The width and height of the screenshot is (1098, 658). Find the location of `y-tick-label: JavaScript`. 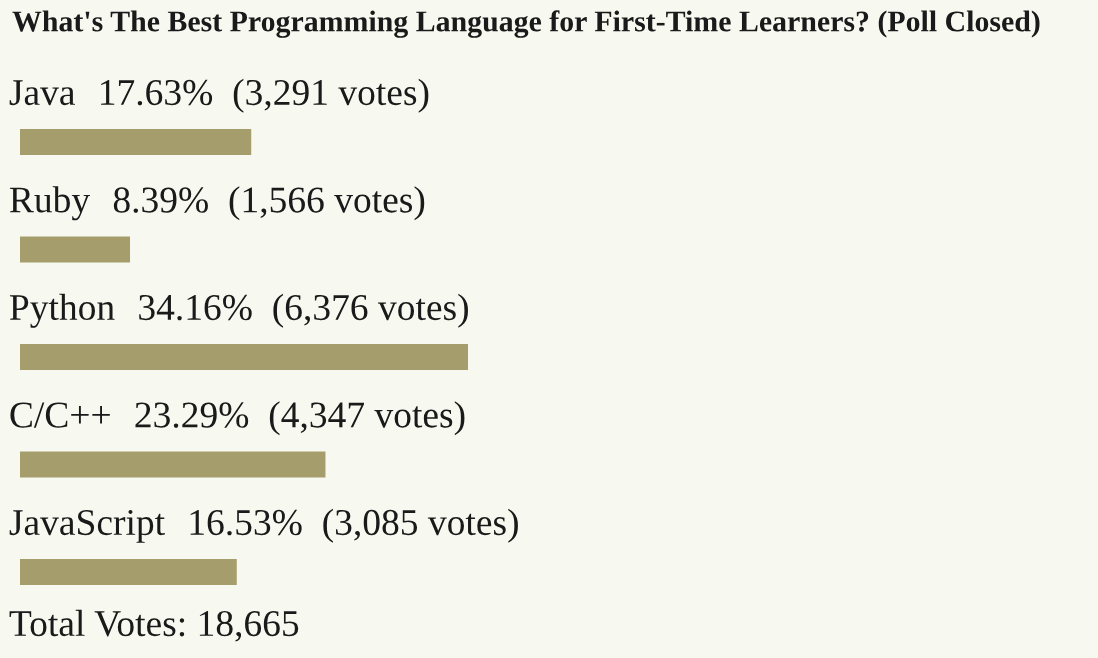

y-tick-label: JavaScript is located at coordinates (87, 526).